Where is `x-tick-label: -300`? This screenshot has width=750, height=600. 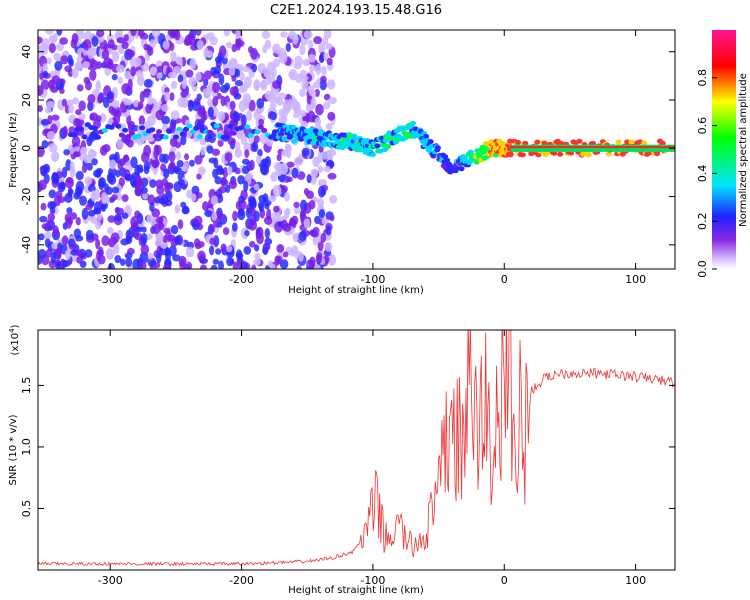
x-tick-label: -300 is located at coordinates (110, 580).